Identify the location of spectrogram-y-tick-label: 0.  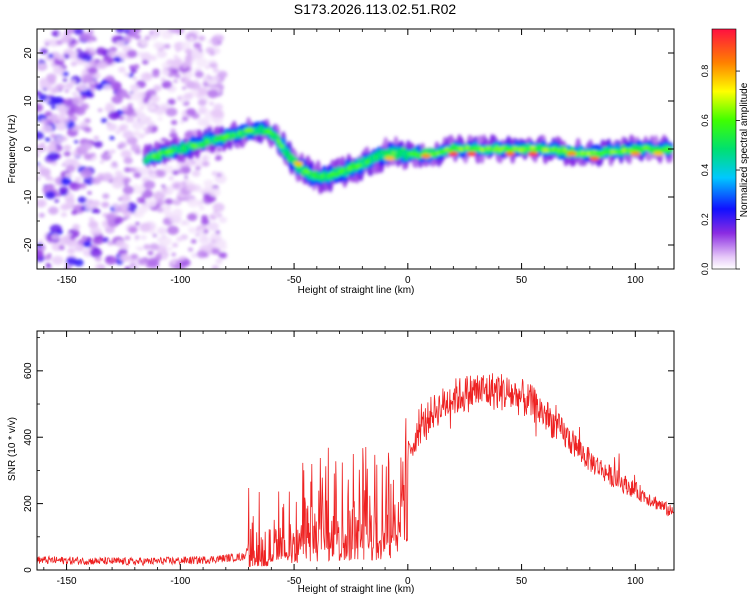
(28, 149).